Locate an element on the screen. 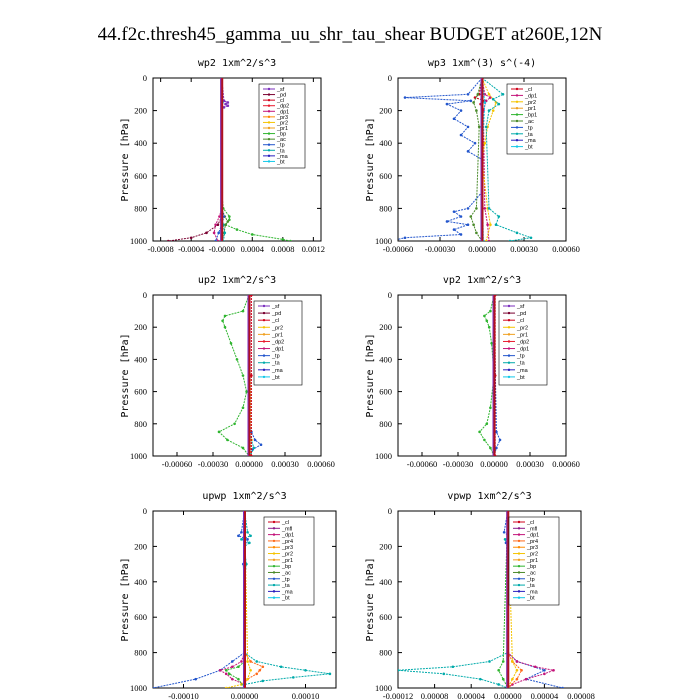  panel-title: vpwp 1xm^2/s^3 is located at coordinates (489, 496).